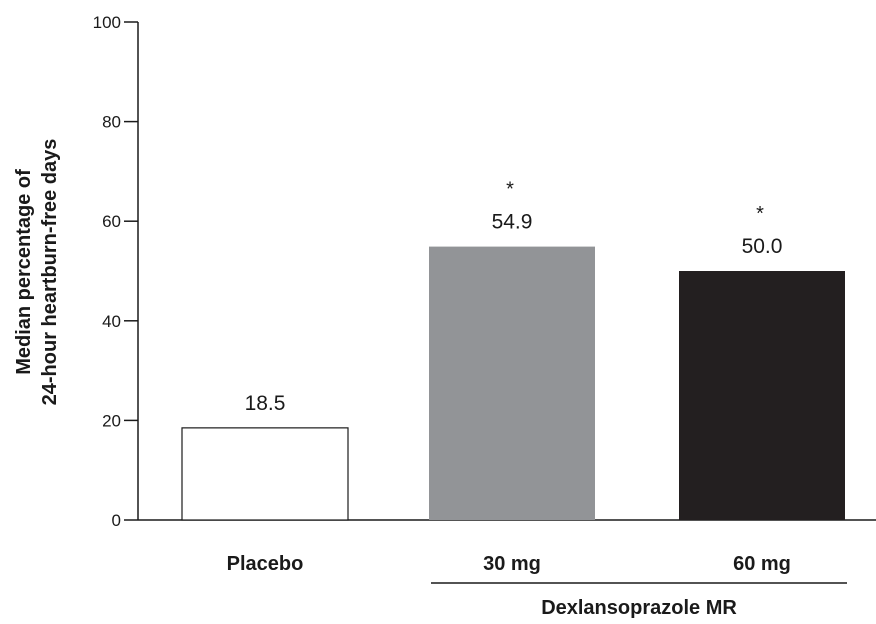 The height and width of the screenshot is (624, 876). What do you see at coordinates (762, 246) in the screenshot?
I see `data-label: 50.0` at bounding box center [762, 246].